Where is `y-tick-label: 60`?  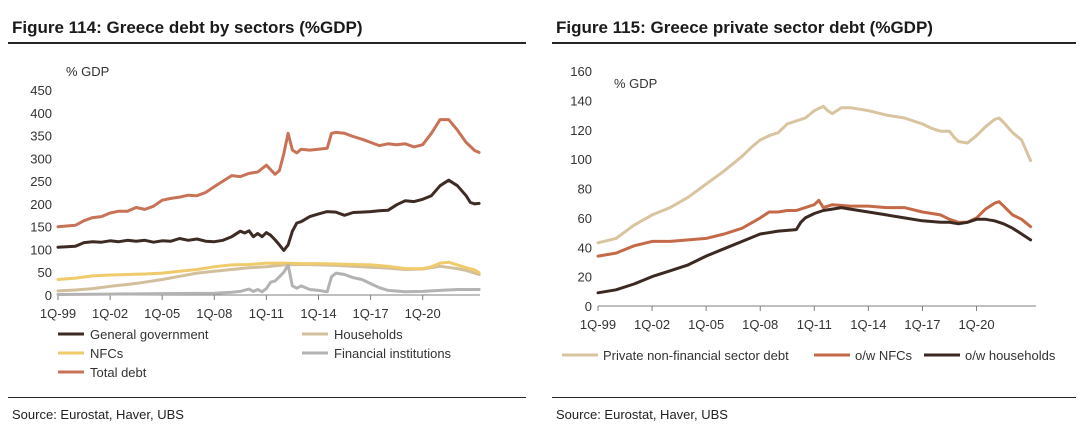
y-tick-label: 60 is located at coordinates (585, 218).